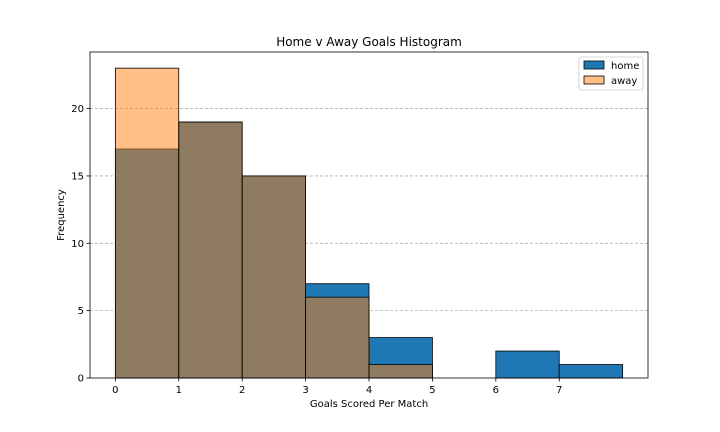 This screenshot has height=432, width=720. I want to click on y-tick-label: 15, so click(77, 176).